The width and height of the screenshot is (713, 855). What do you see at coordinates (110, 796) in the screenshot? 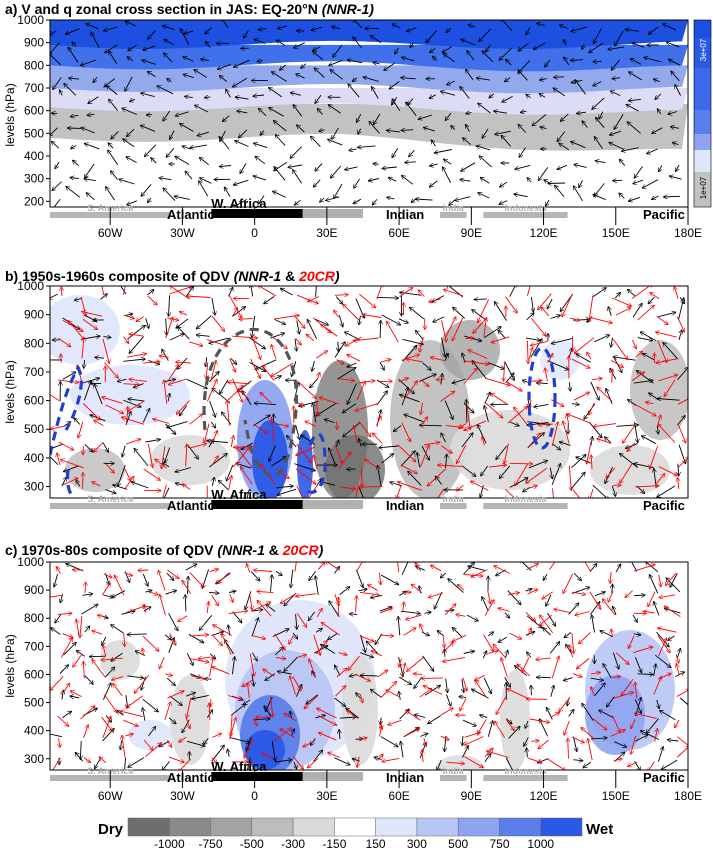
I see `x-tick-label: 60W` at bounding box center [110, 796].